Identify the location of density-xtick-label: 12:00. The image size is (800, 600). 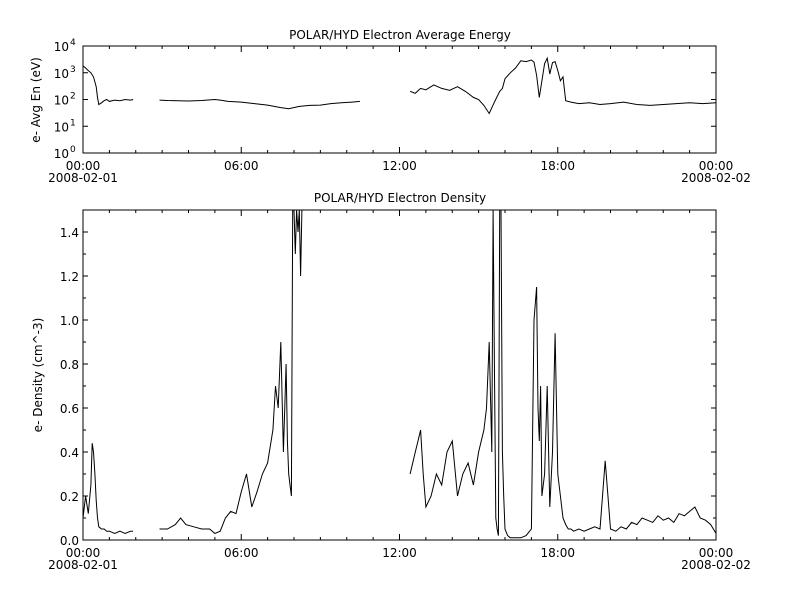
(399, 553).